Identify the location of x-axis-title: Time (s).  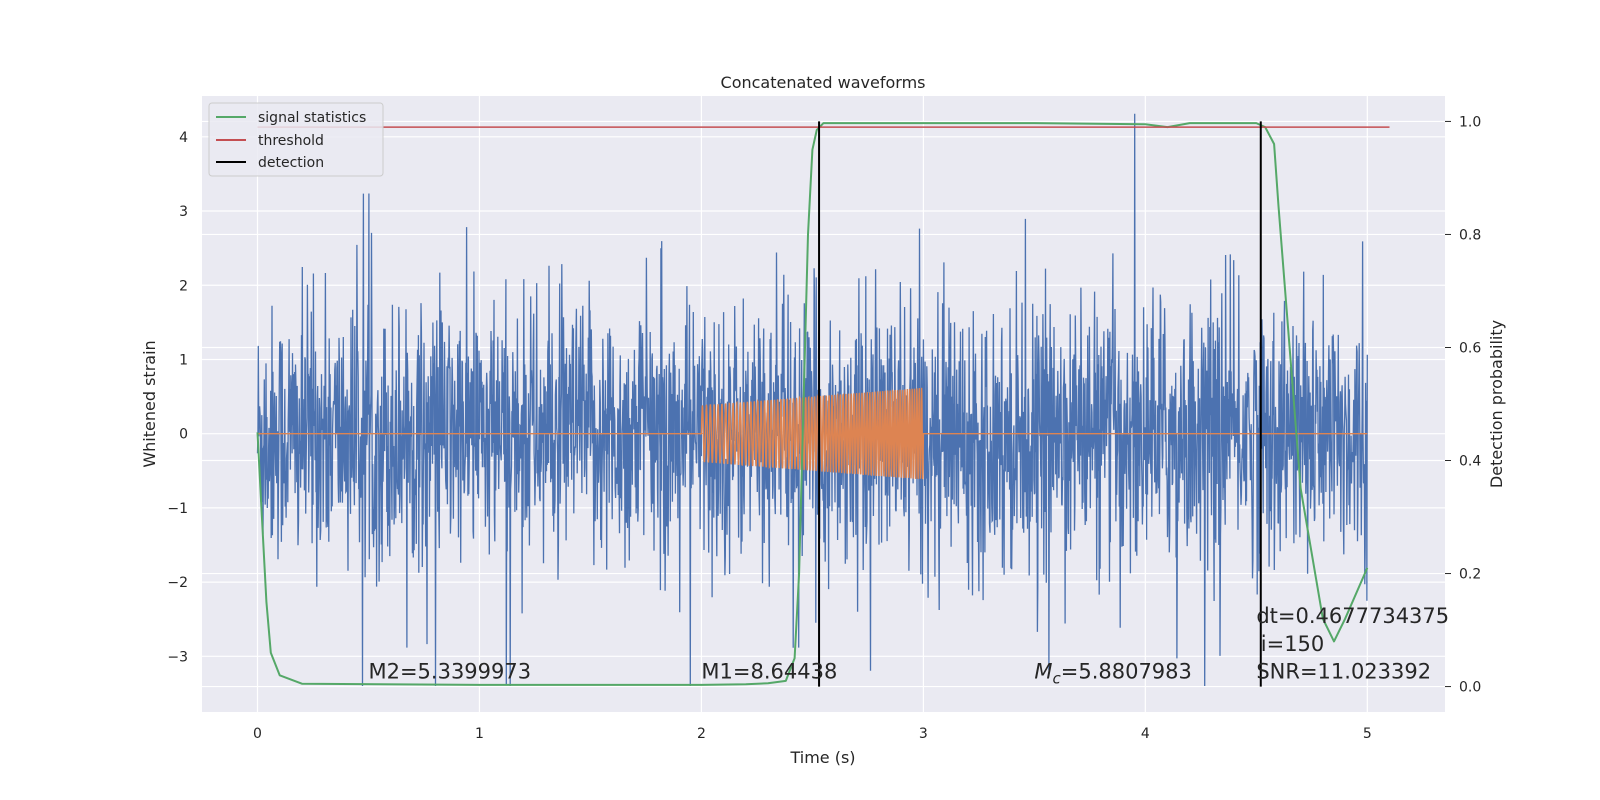
(822, 757).